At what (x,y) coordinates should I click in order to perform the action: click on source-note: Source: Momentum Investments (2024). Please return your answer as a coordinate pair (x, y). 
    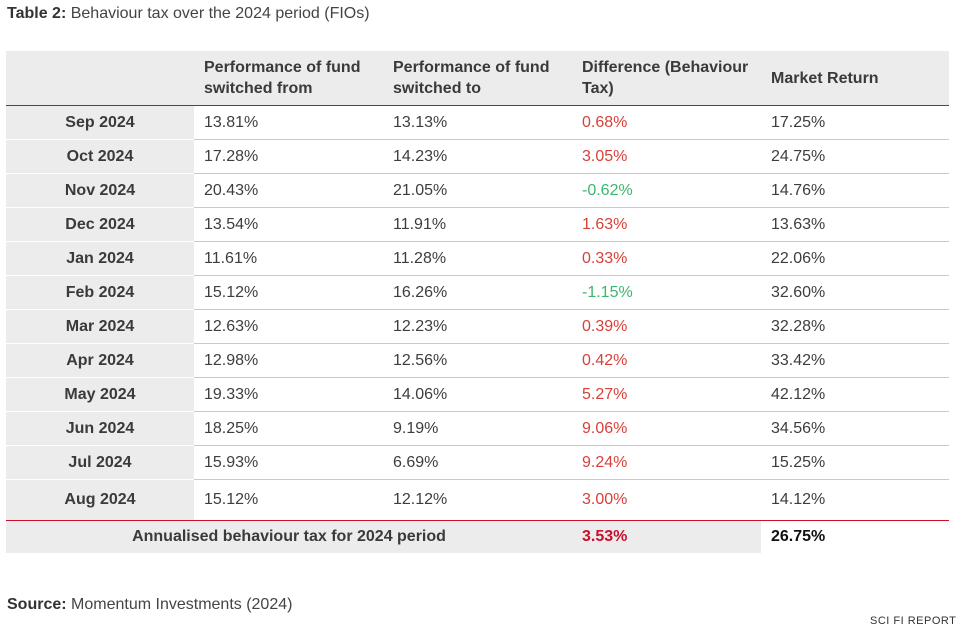
    Looking at the image, I should click on (149, 605).